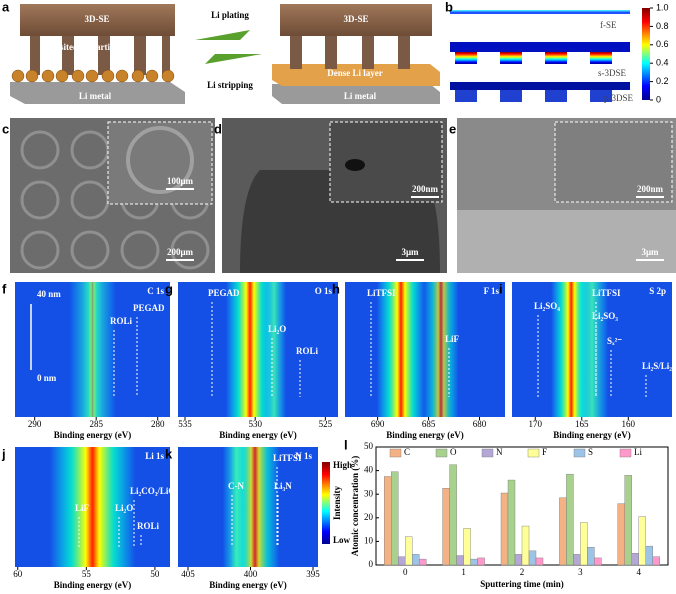  I want to click on scale-bar-label: 3μm, so click(410, 252).